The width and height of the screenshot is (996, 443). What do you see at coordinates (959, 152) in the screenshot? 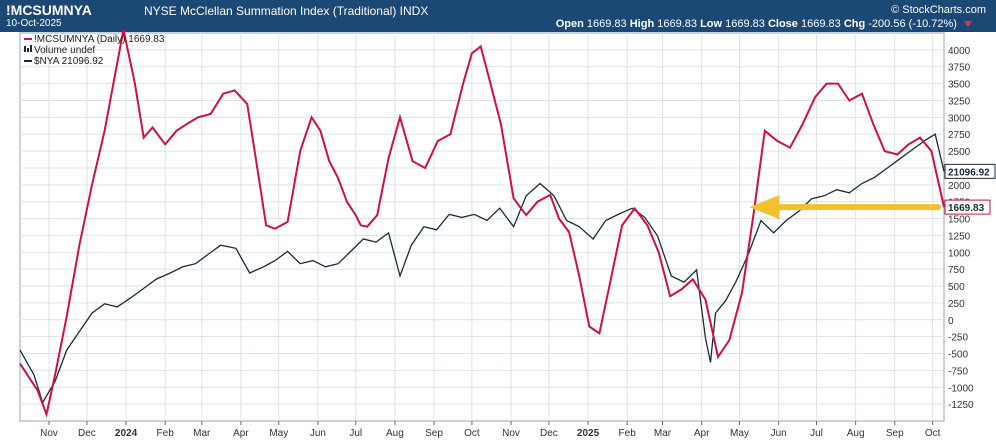
I see `y-tick-label: 2500` at bounding box center [959, 152].